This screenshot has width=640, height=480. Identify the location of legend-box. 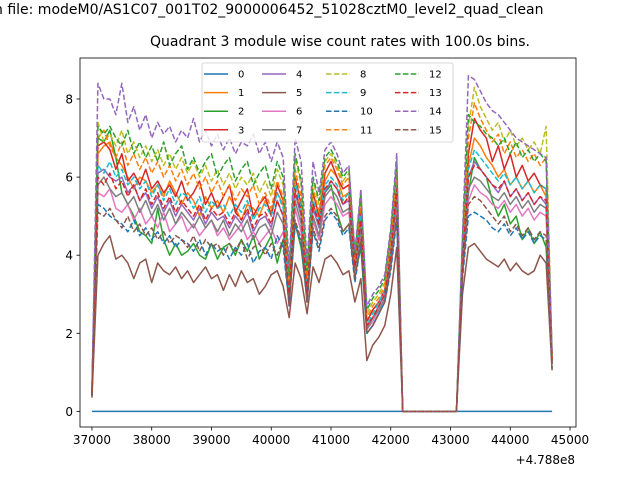
(327, 102).